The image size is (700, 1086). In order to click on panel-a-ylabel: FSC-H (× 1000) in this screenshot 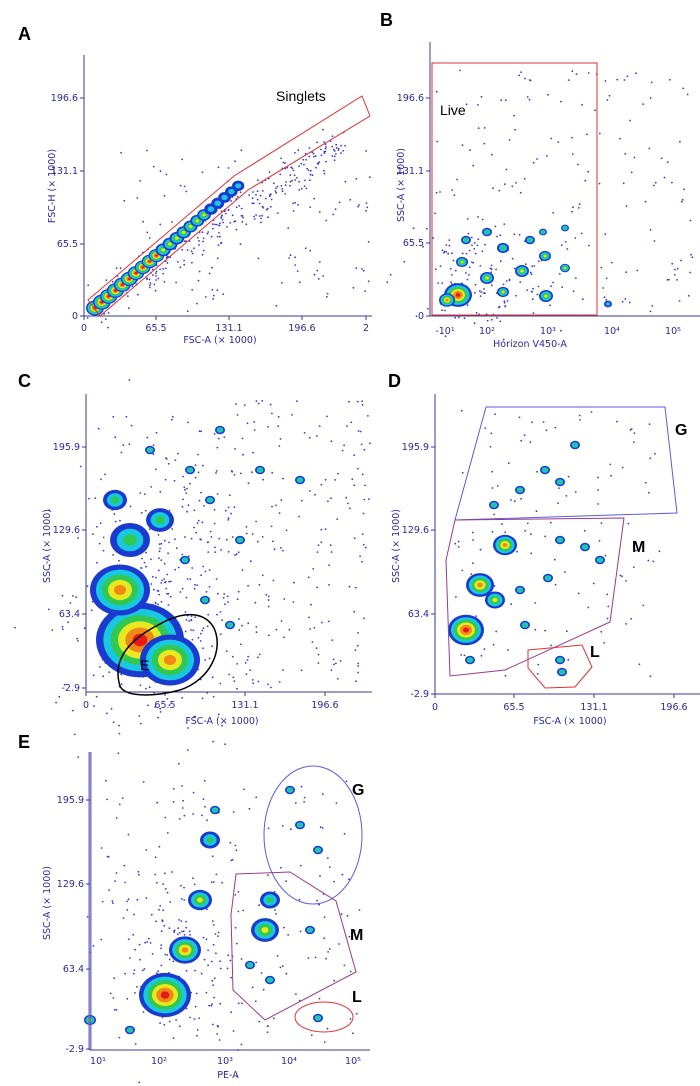, I will do `click(52, 186)`.